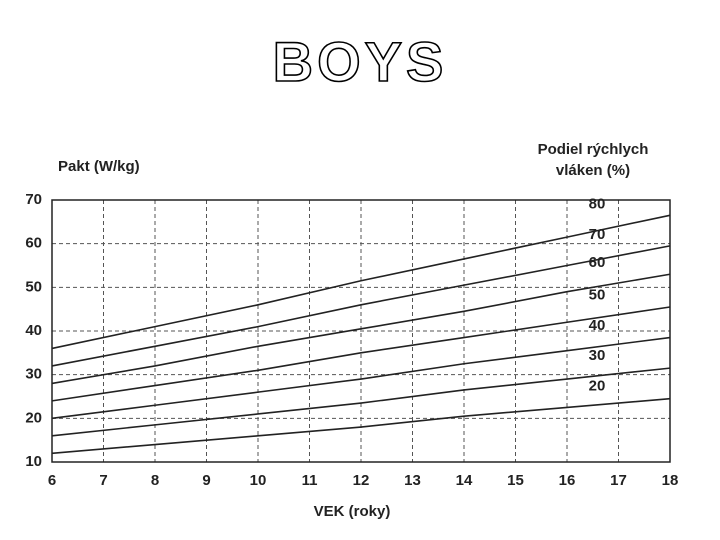  I want to click on legend-title: Podiel rýchlych, so click(593, 149).